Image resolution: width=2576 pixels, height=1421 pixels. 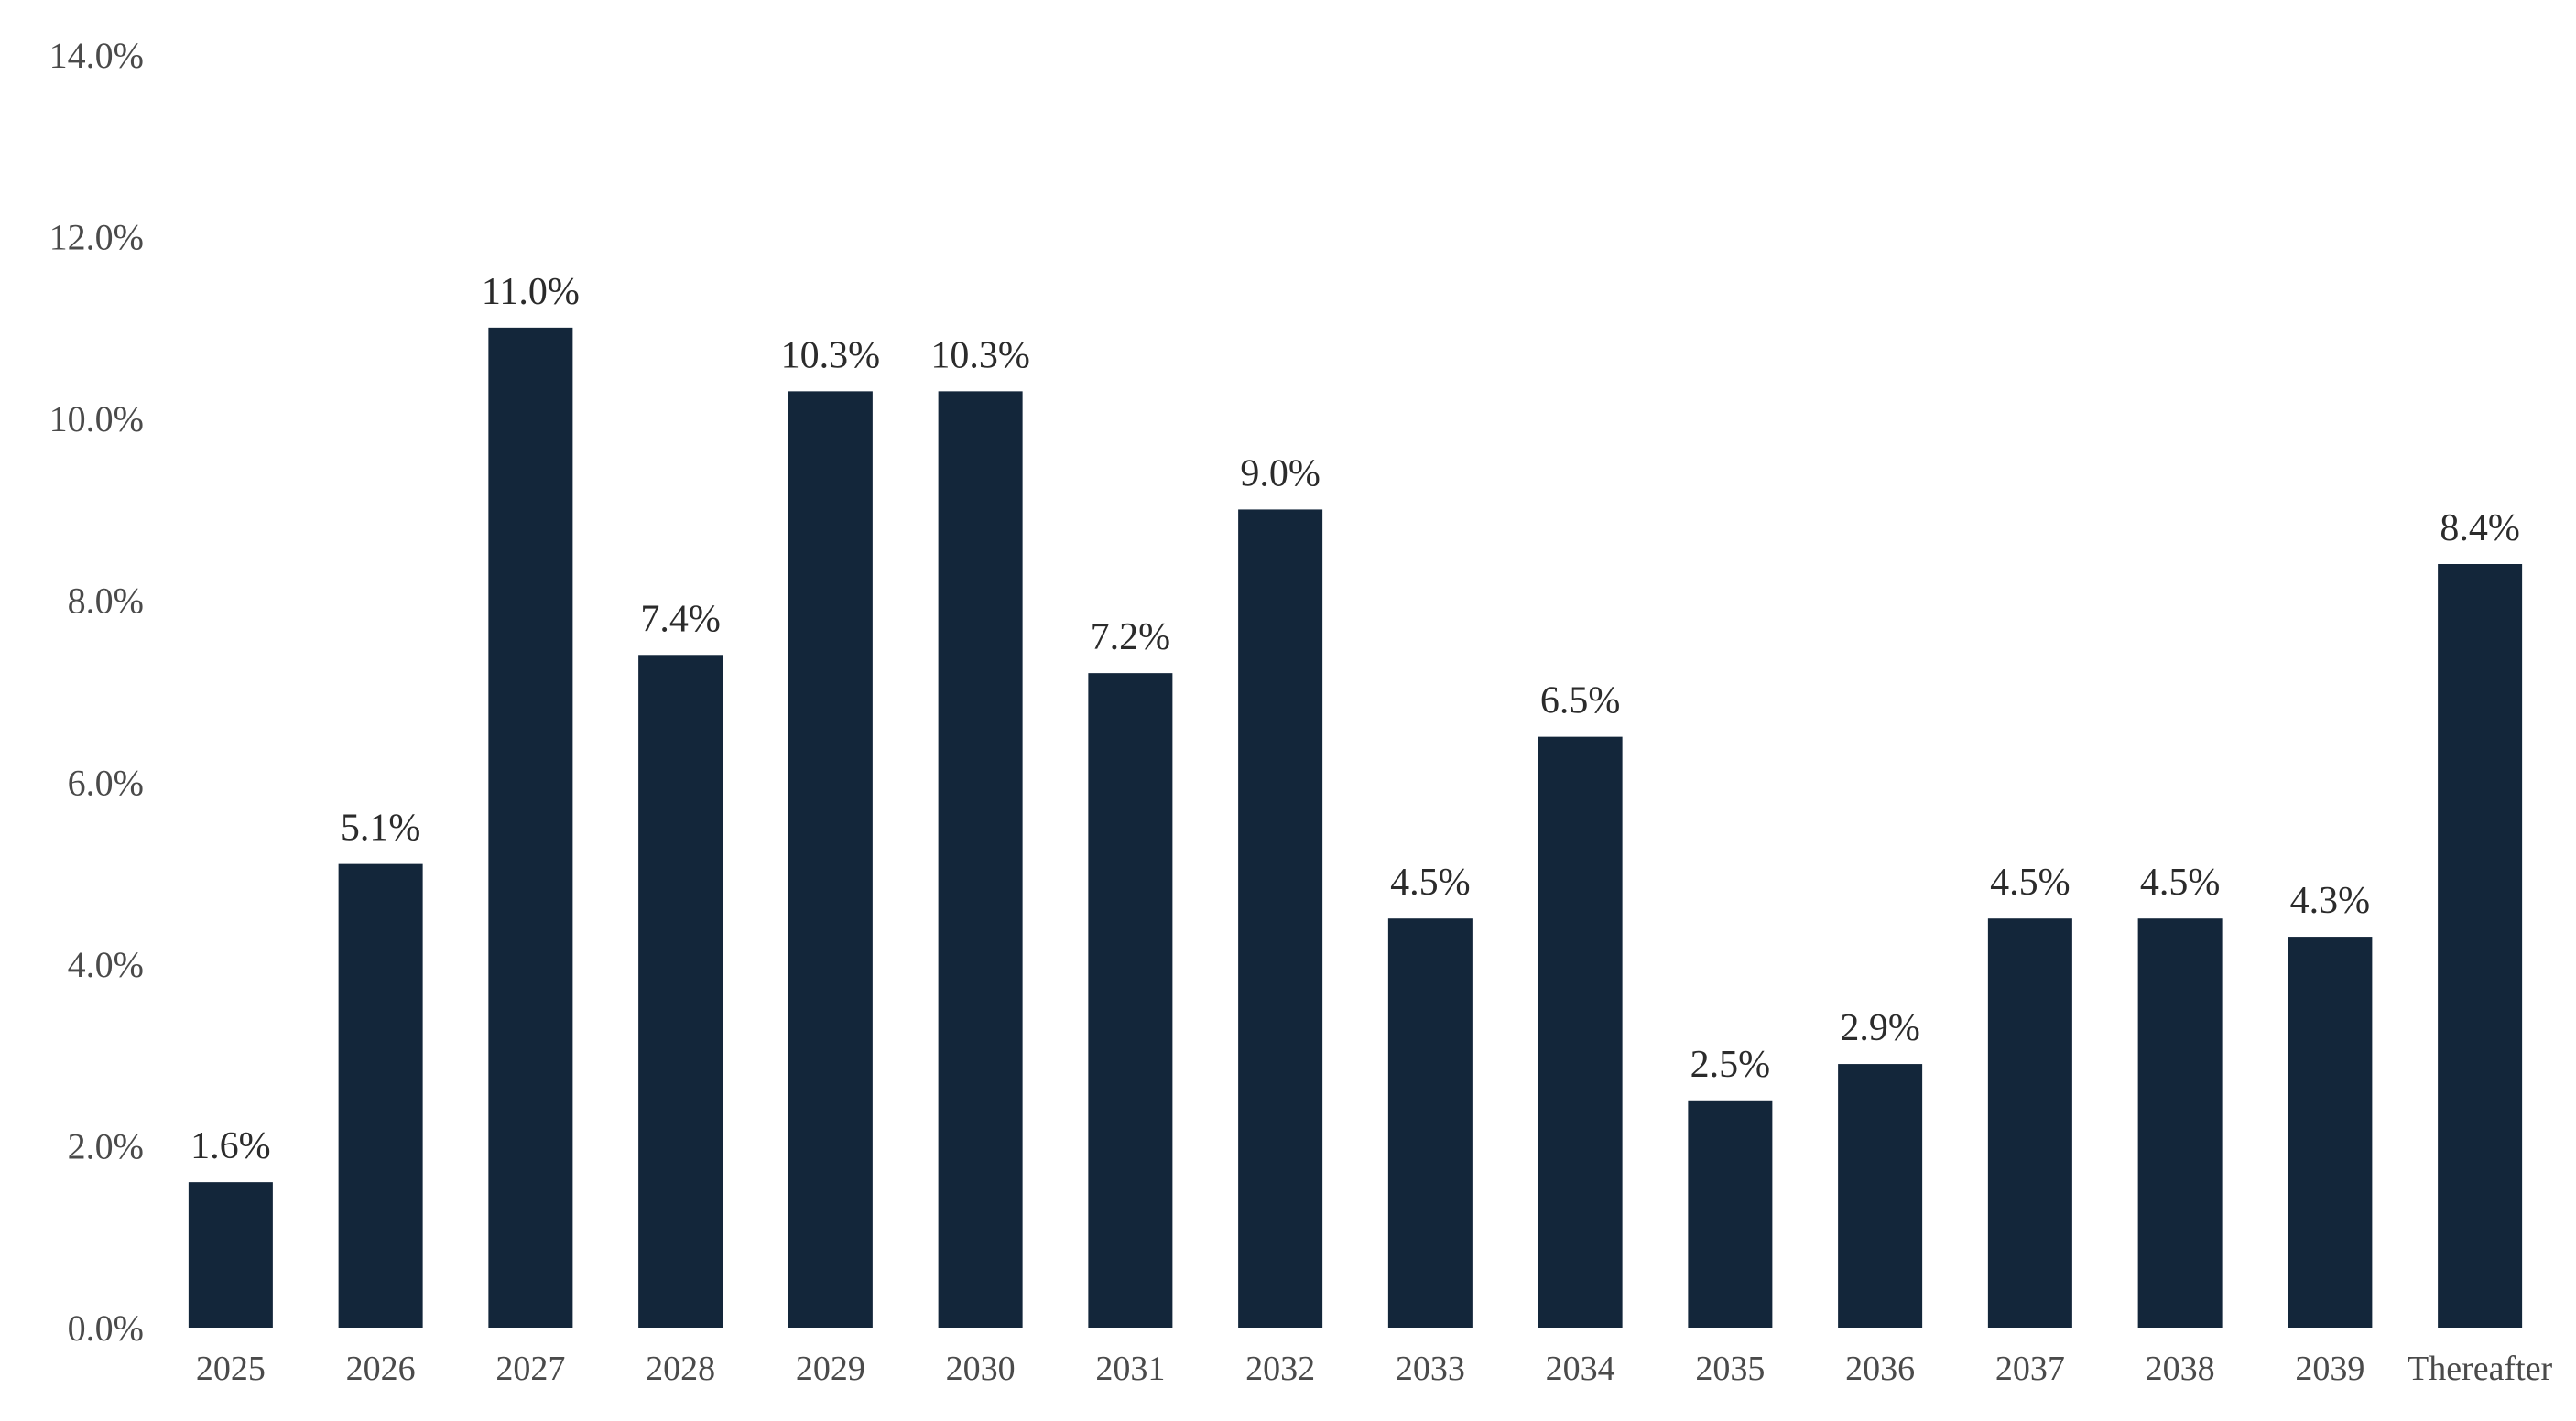 I want to click on y-tick-label: 4.0%, so click(x=106, y=964).